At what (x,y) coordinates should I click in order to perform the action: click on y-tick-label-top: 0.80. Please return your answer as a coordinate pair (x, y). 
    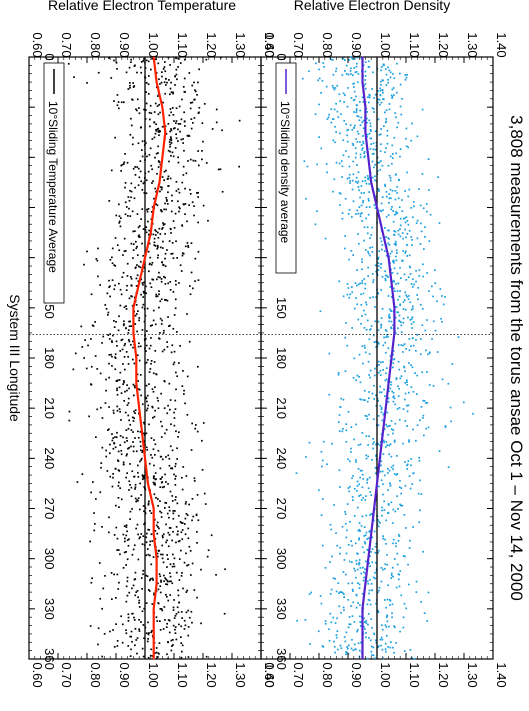
    Looking at the image, I should click on (327, 44).